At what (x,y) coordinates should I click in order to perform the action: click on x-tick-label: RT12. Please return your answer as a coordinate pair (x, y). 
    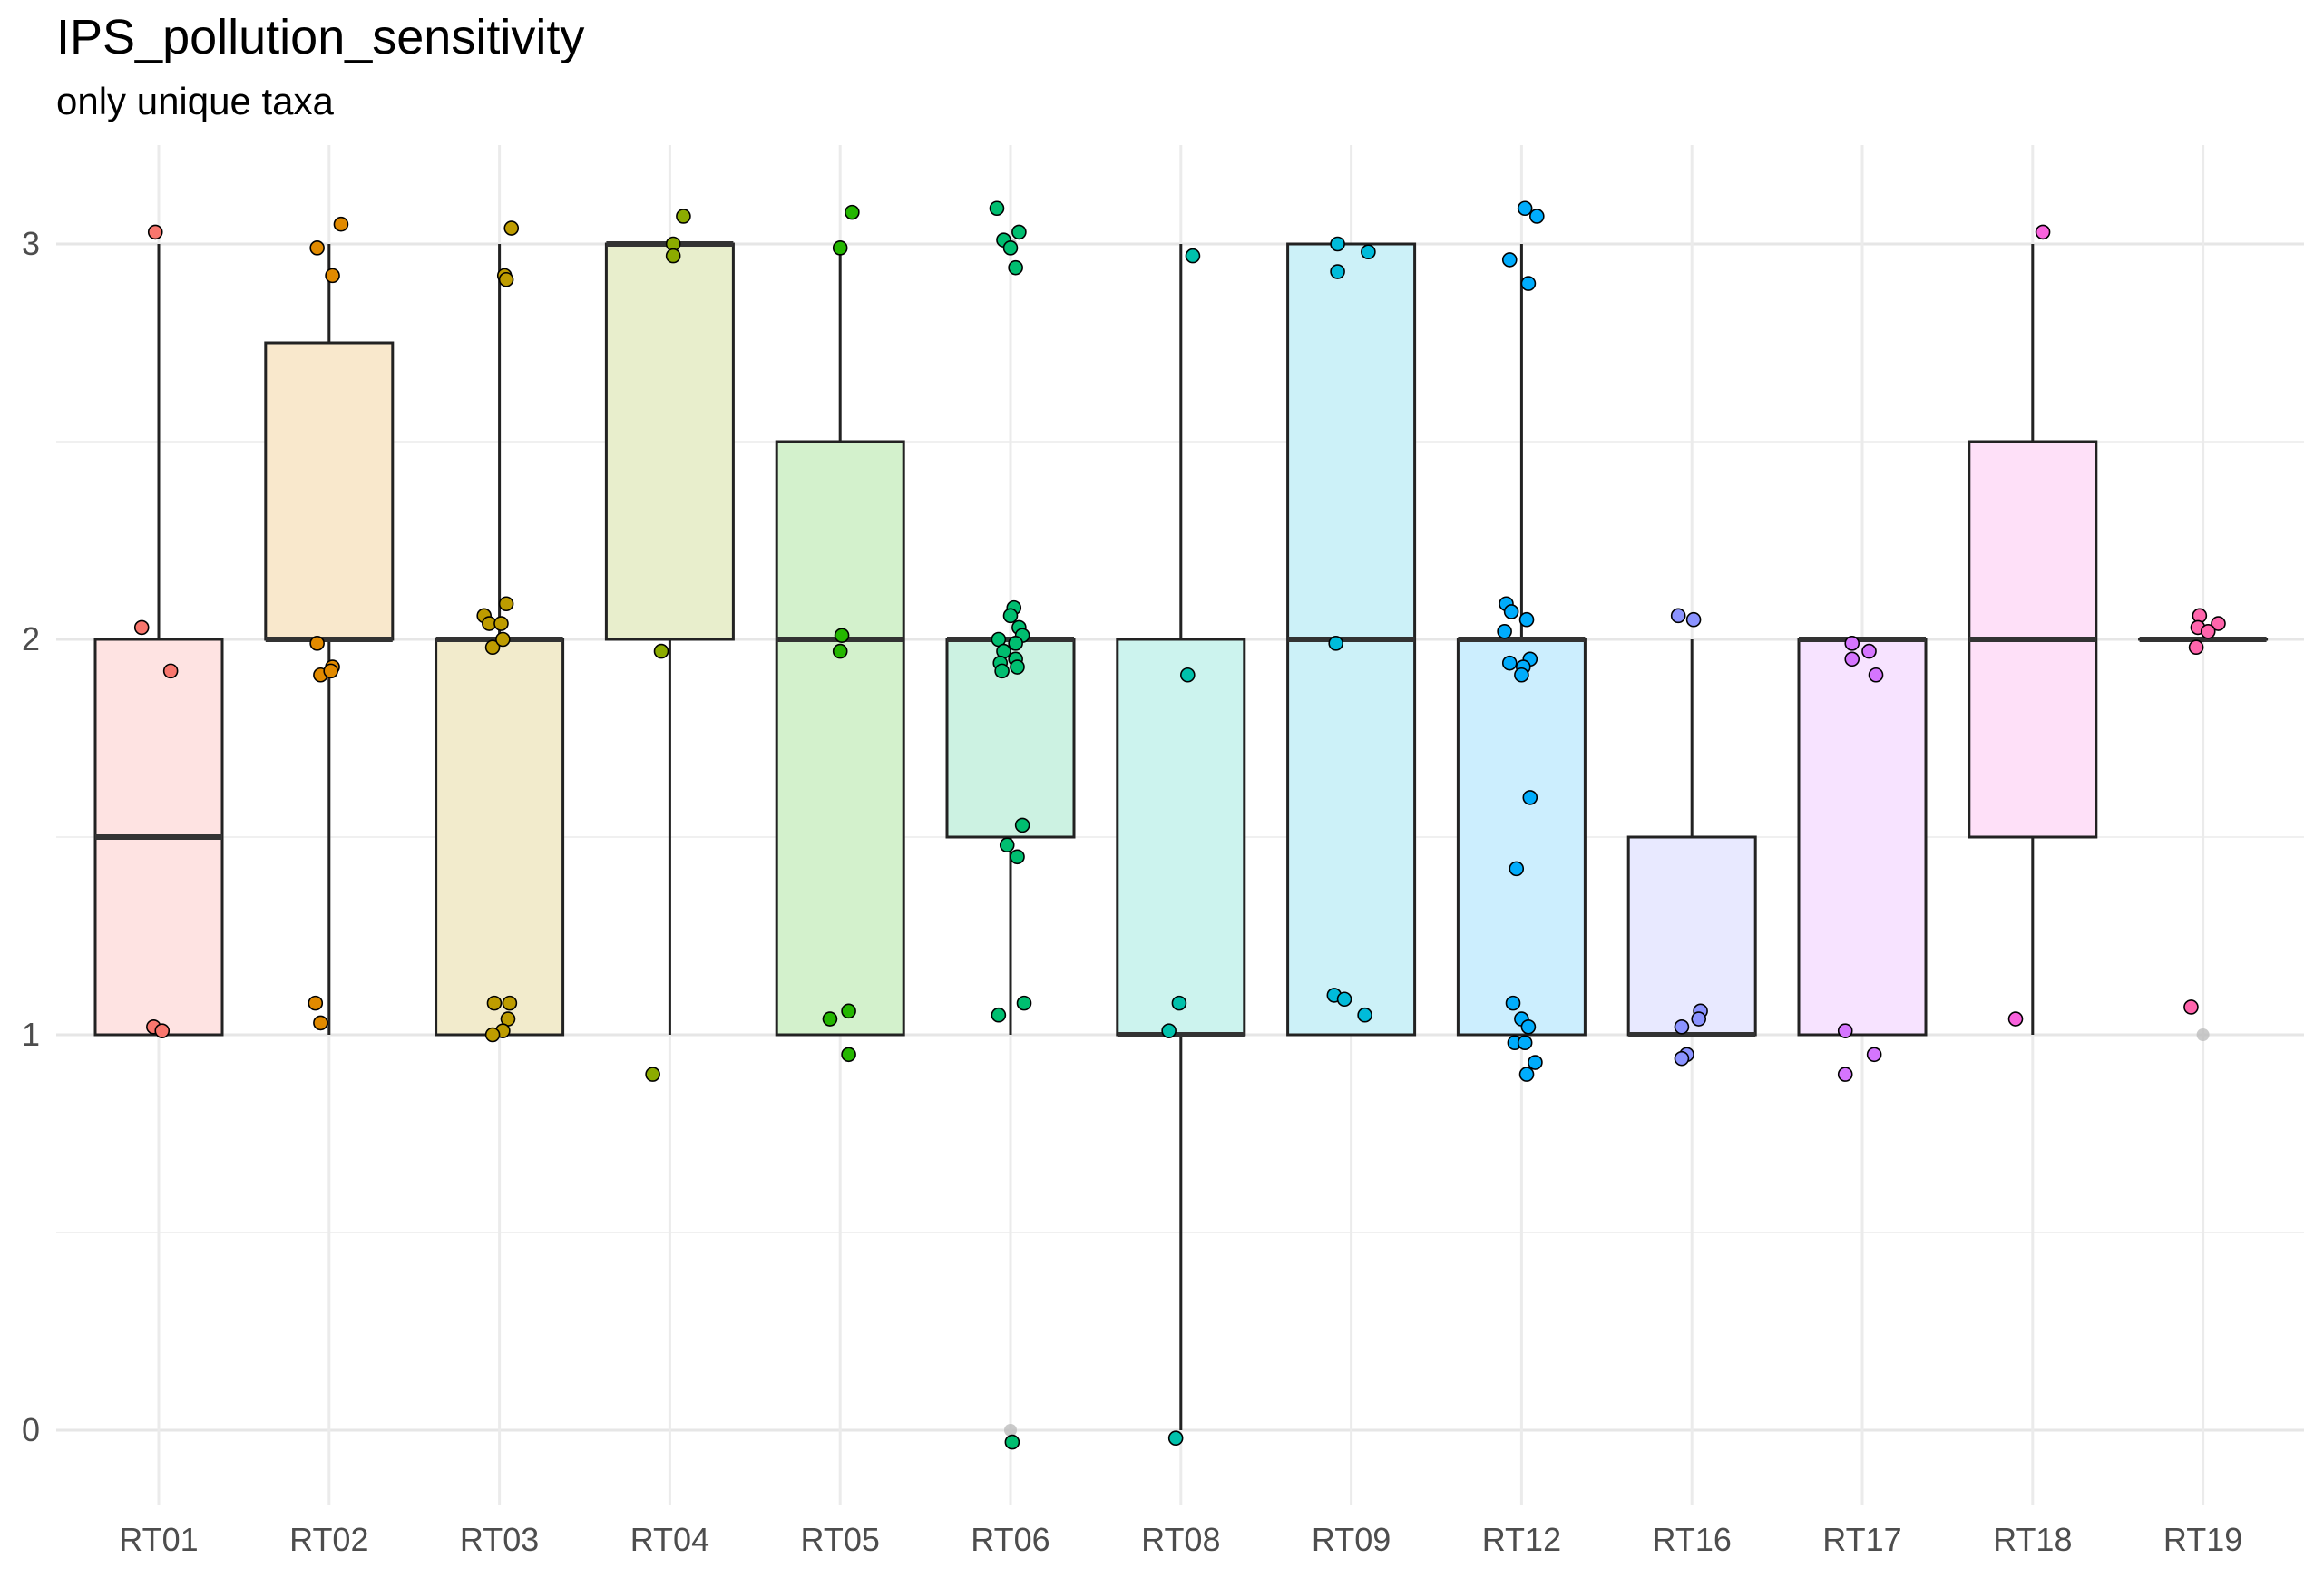
    Looking at the image, I should click on (1521, 1539).